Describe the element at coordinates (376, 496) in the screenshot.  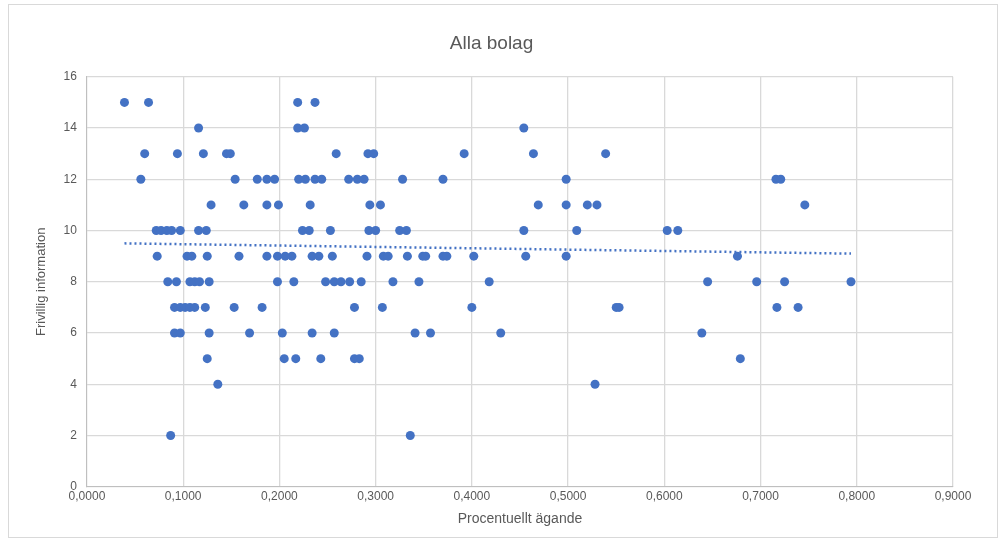
I see `x-tick-label: 0,3000` at that location.